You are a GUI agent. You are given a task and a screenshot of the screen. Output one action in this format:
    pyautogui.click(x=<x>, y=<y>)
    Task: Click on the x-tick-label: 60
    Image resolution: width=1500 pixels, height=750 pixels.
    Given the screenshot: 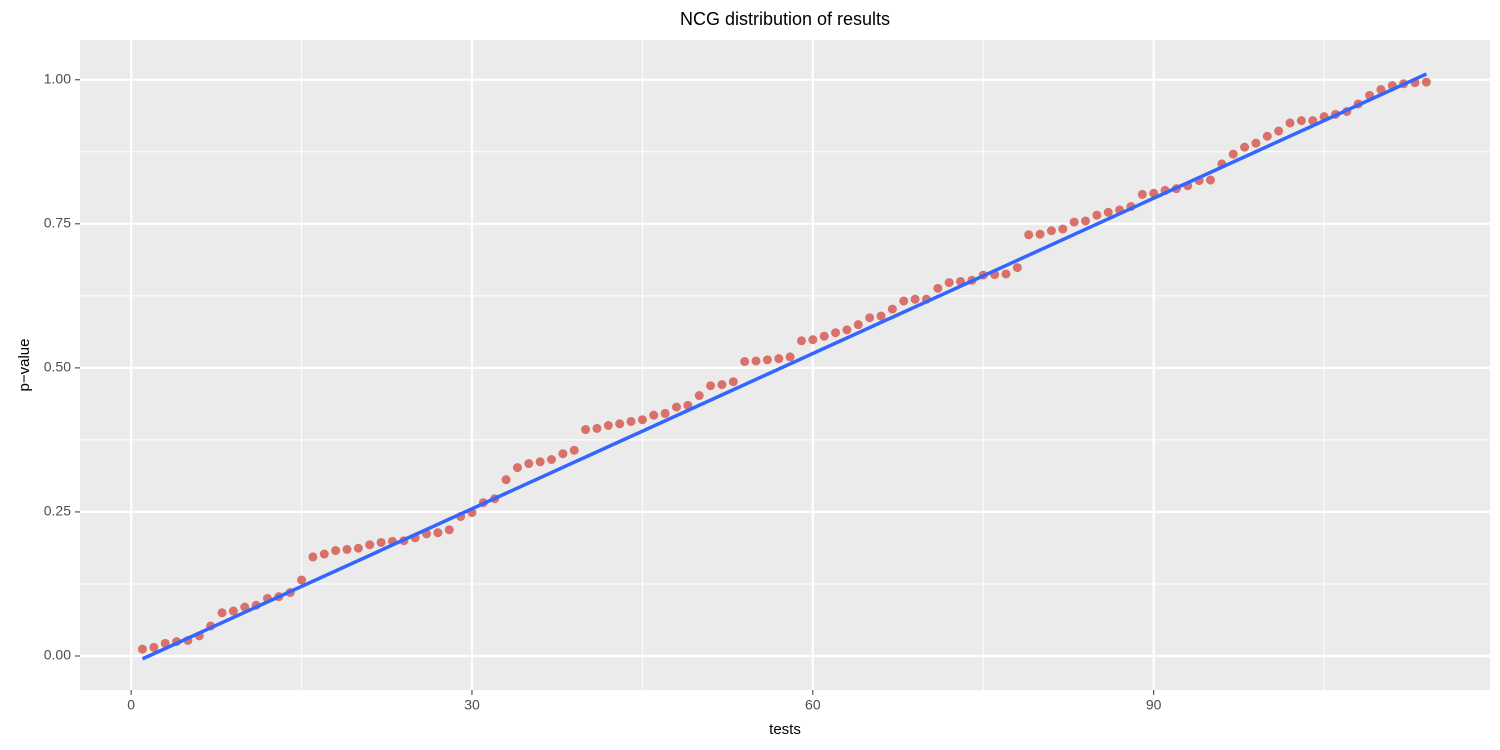 What is the action you would take?
    pyautogui.click(x=813, y=705)
    